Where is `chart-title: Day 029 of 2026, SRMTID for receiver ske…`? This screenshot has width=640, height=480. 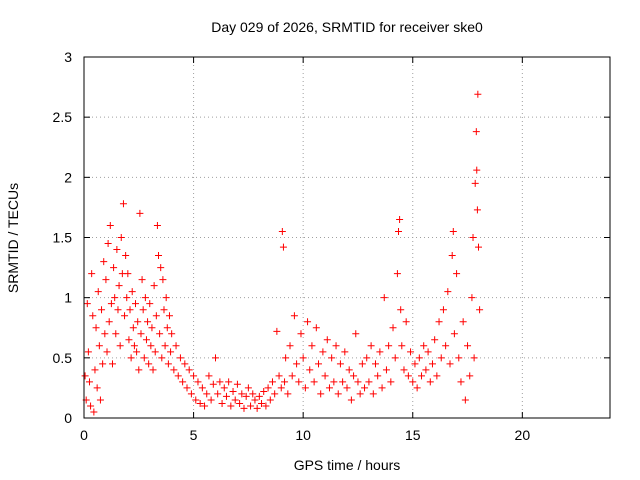 chart-title: Day 029 of 2026, SRMTID for receiver ske… is located at coordinates (347, 27).